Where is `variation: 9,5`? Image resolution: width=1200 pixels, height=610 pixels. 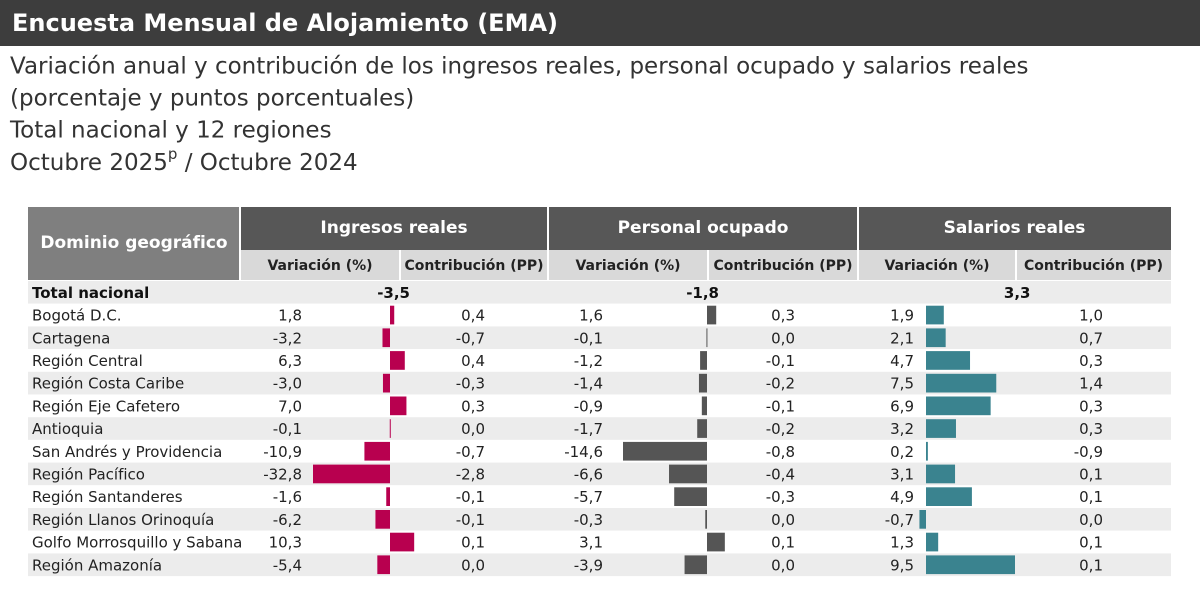 variation: 9,5 is located at coordinates (902, 565).